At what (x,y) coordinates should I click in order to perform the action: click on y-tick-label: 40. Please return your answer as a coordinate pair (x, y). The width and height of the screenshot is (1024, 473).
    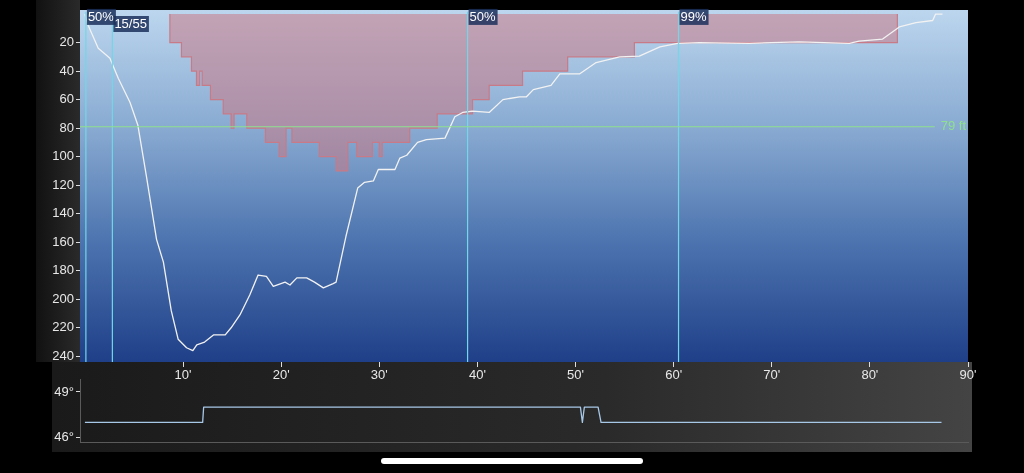
    Looking at the image, I should click on (66, 70).